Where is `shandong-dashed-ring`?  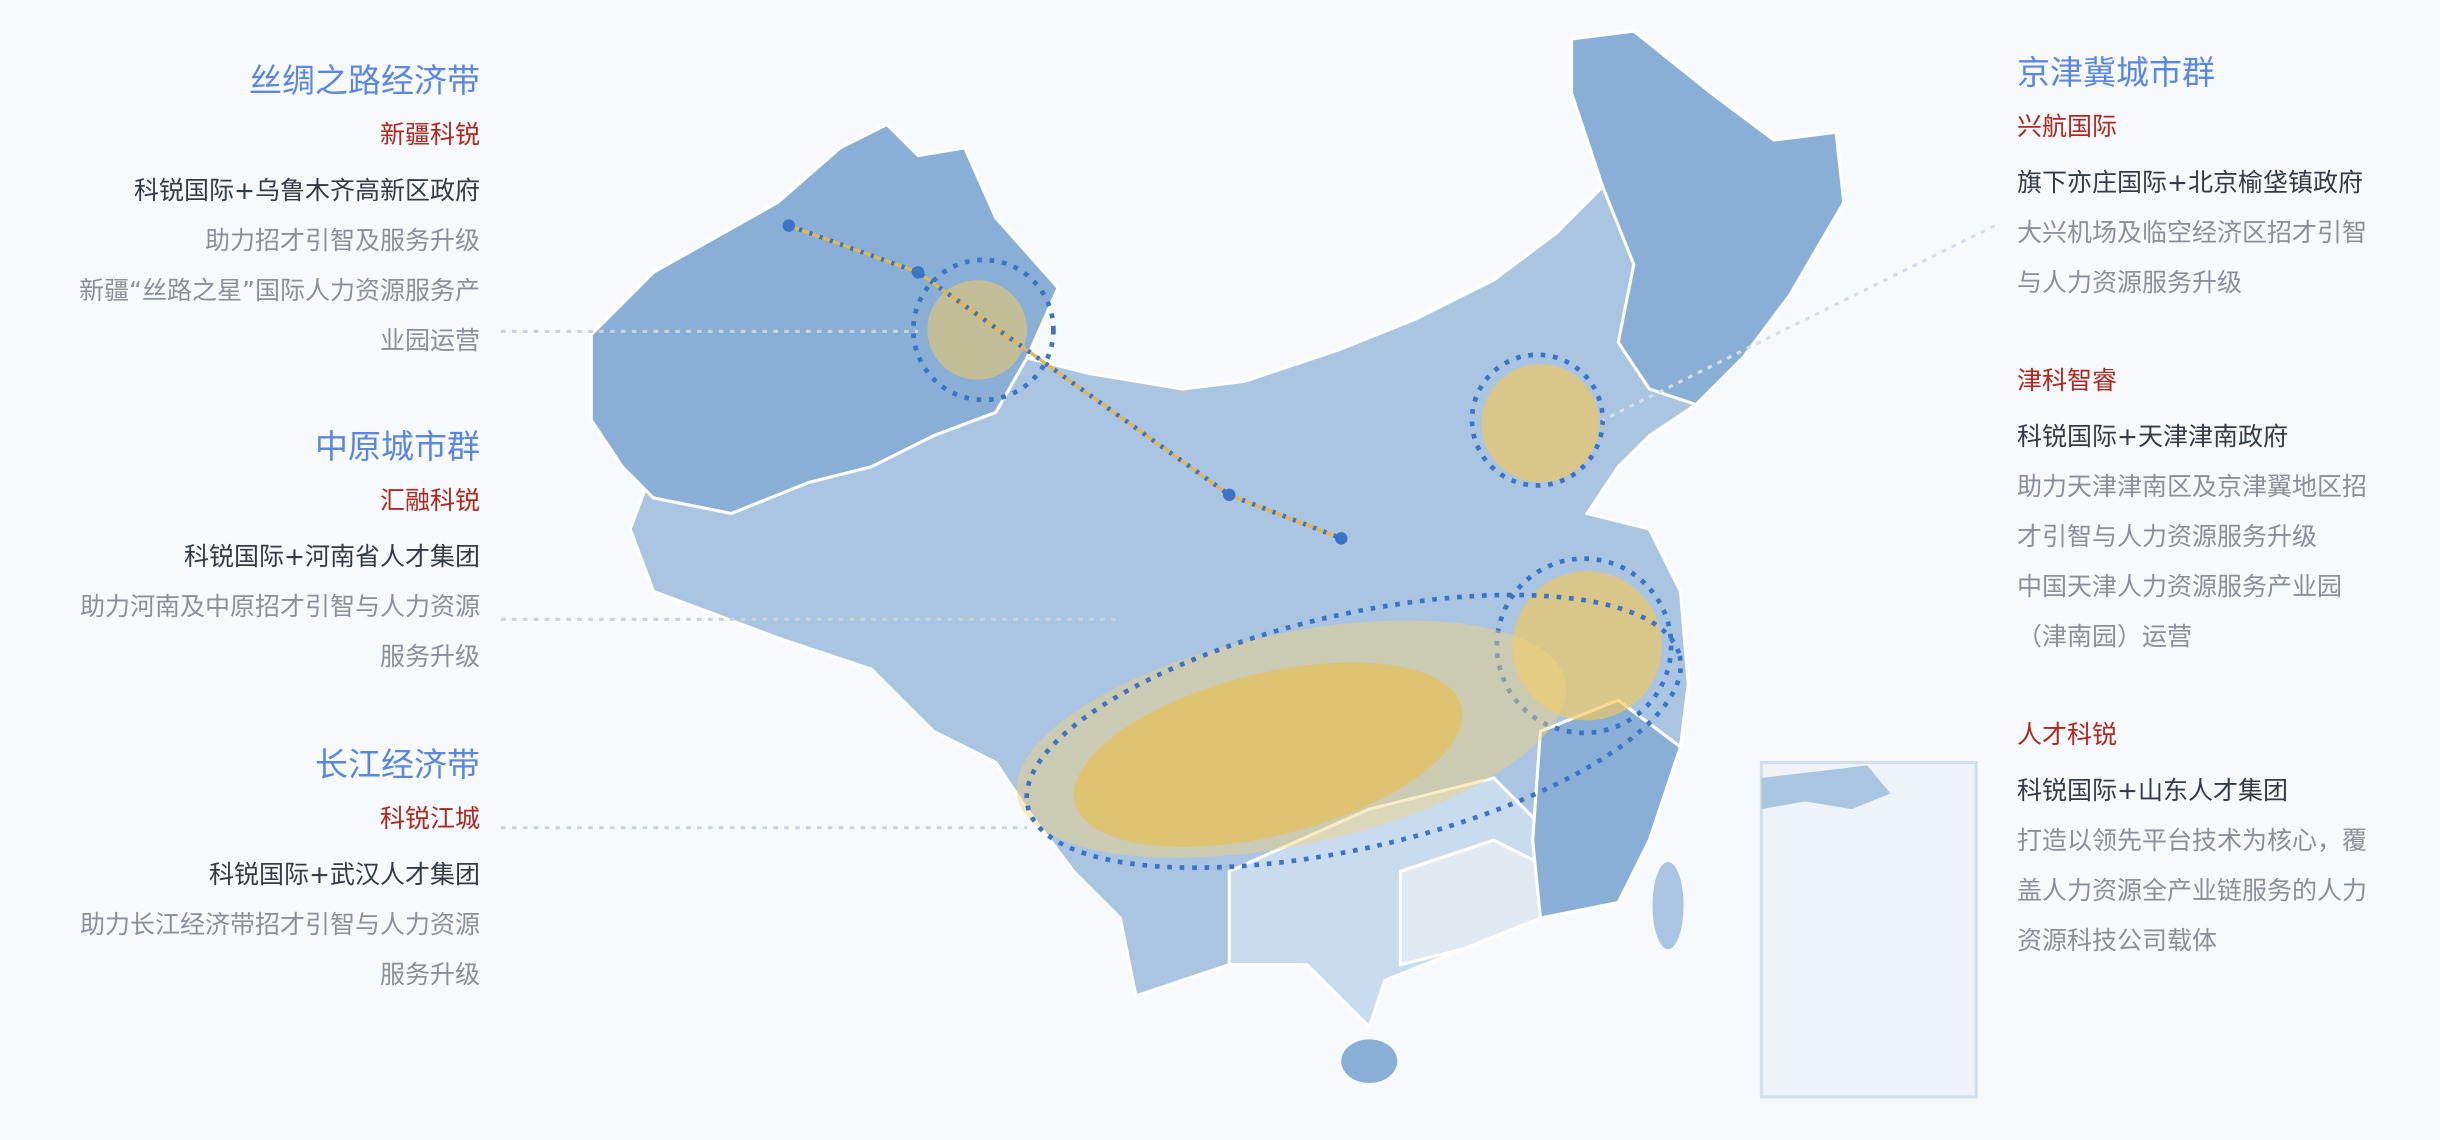 shandong-dashed-ring is located at coordinates (1584, 646).